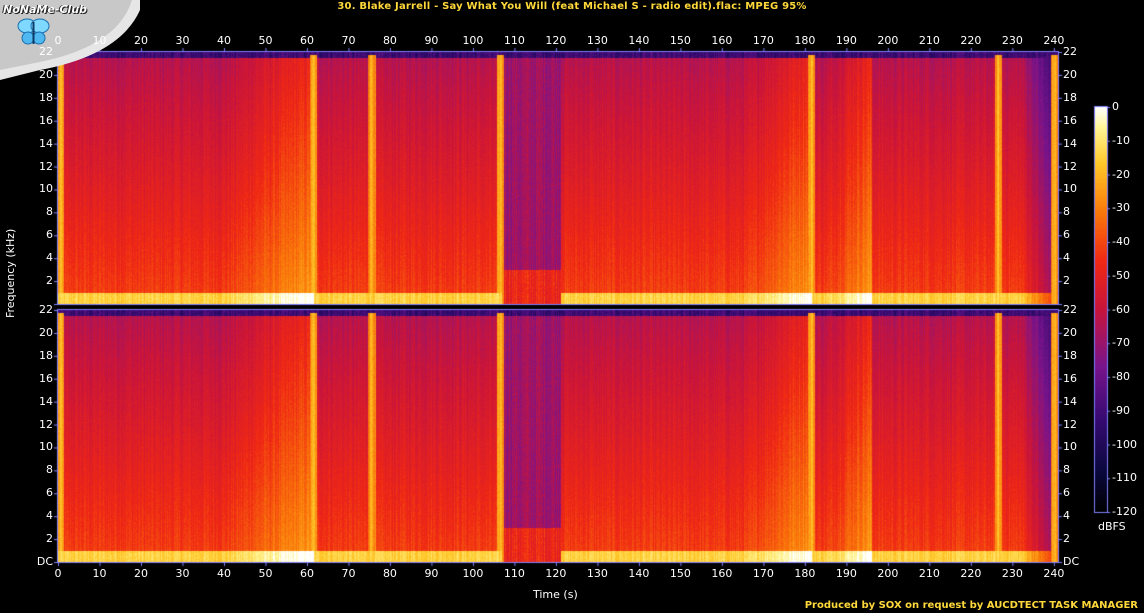 This screenshot has height=613, width=1144. Describe the element at coordinates (306, 573) in the screenshot. I see `x-tick-label-bottom: 60` at that location.